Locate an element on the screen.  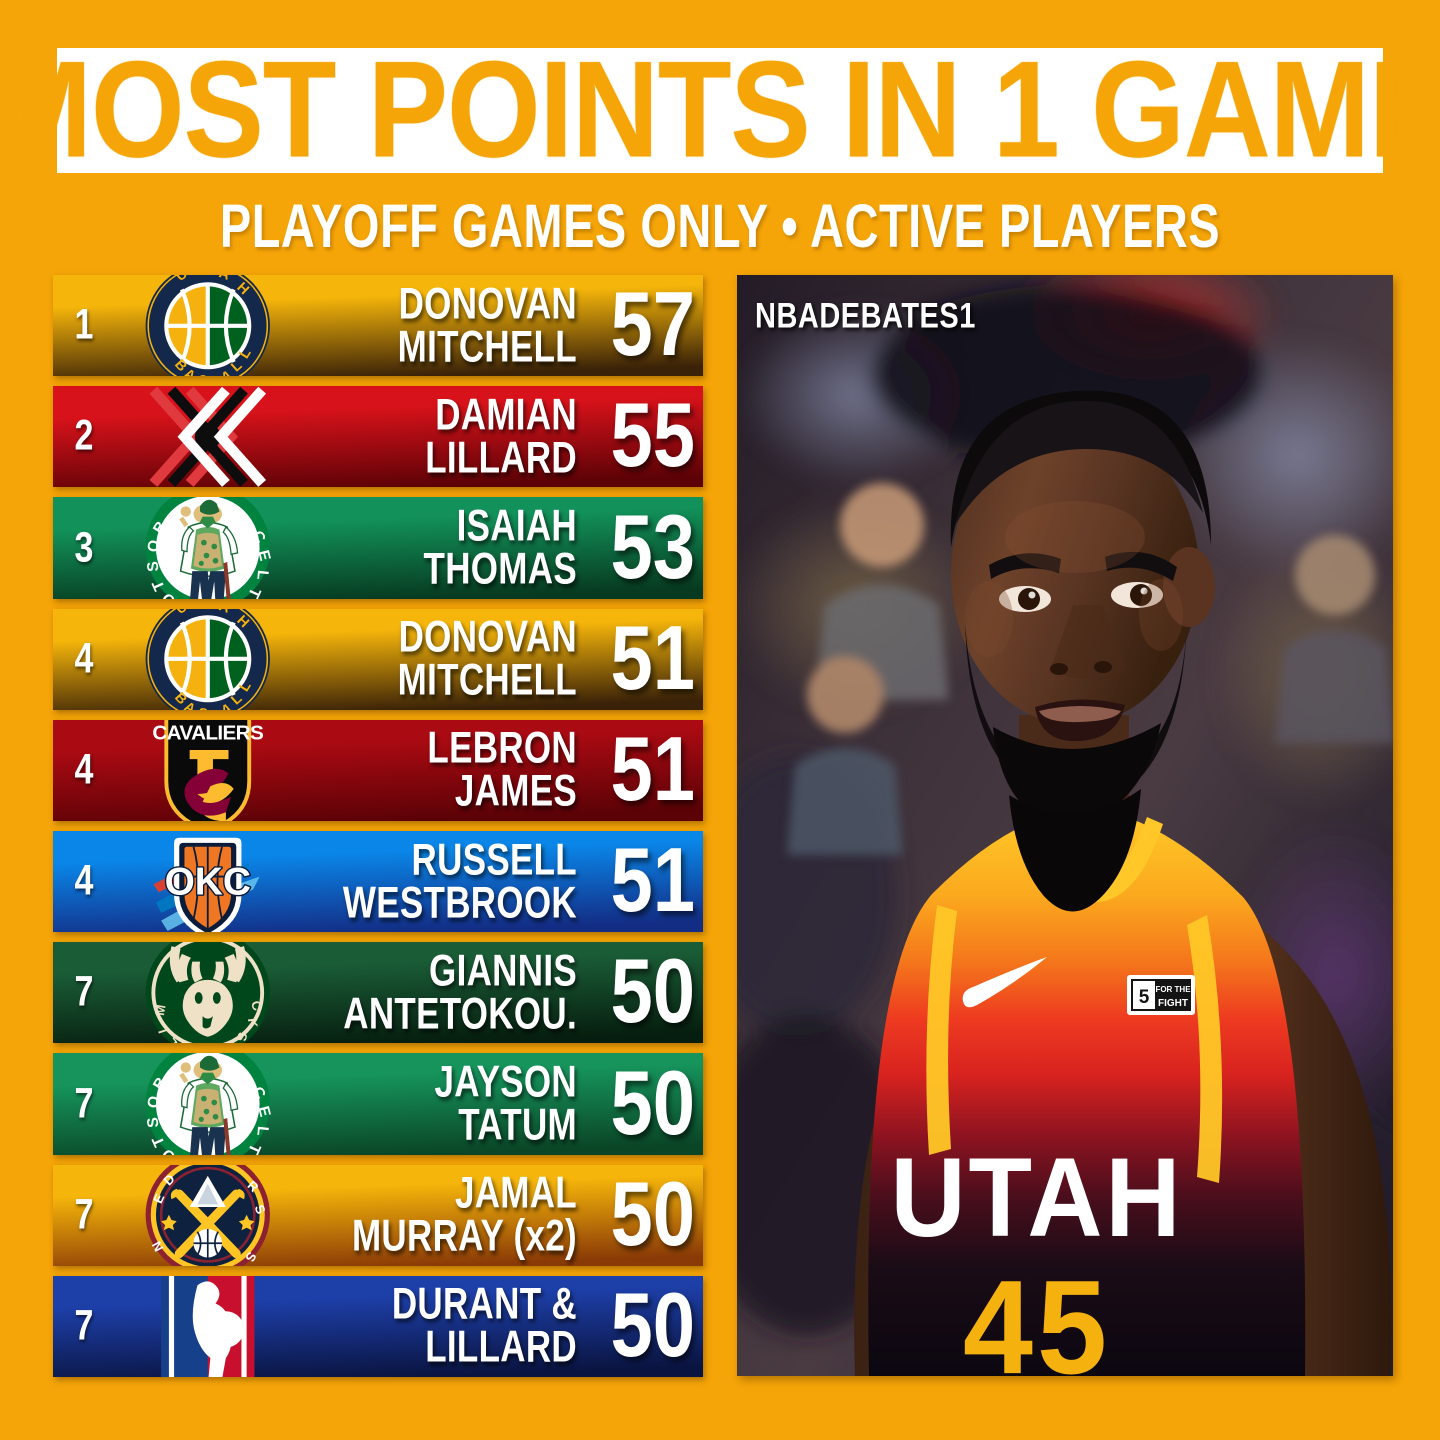
player-name: RUSSELL WESTBROOK is located at coordinates (459, 882).